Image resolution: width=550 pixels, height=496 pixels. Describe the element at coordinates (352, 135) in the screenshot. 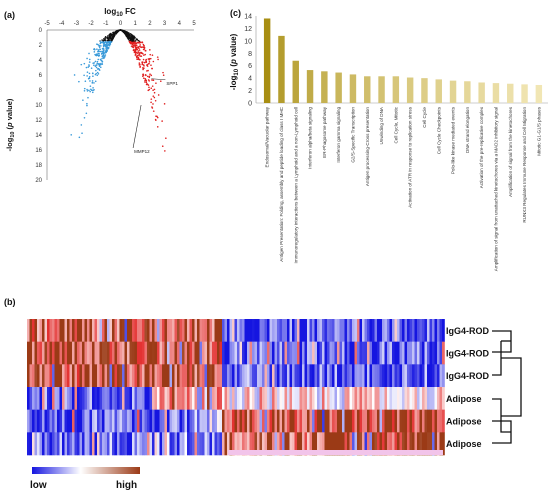

I see `bar-category-label: G2/S-Specific Transcription` at that location.